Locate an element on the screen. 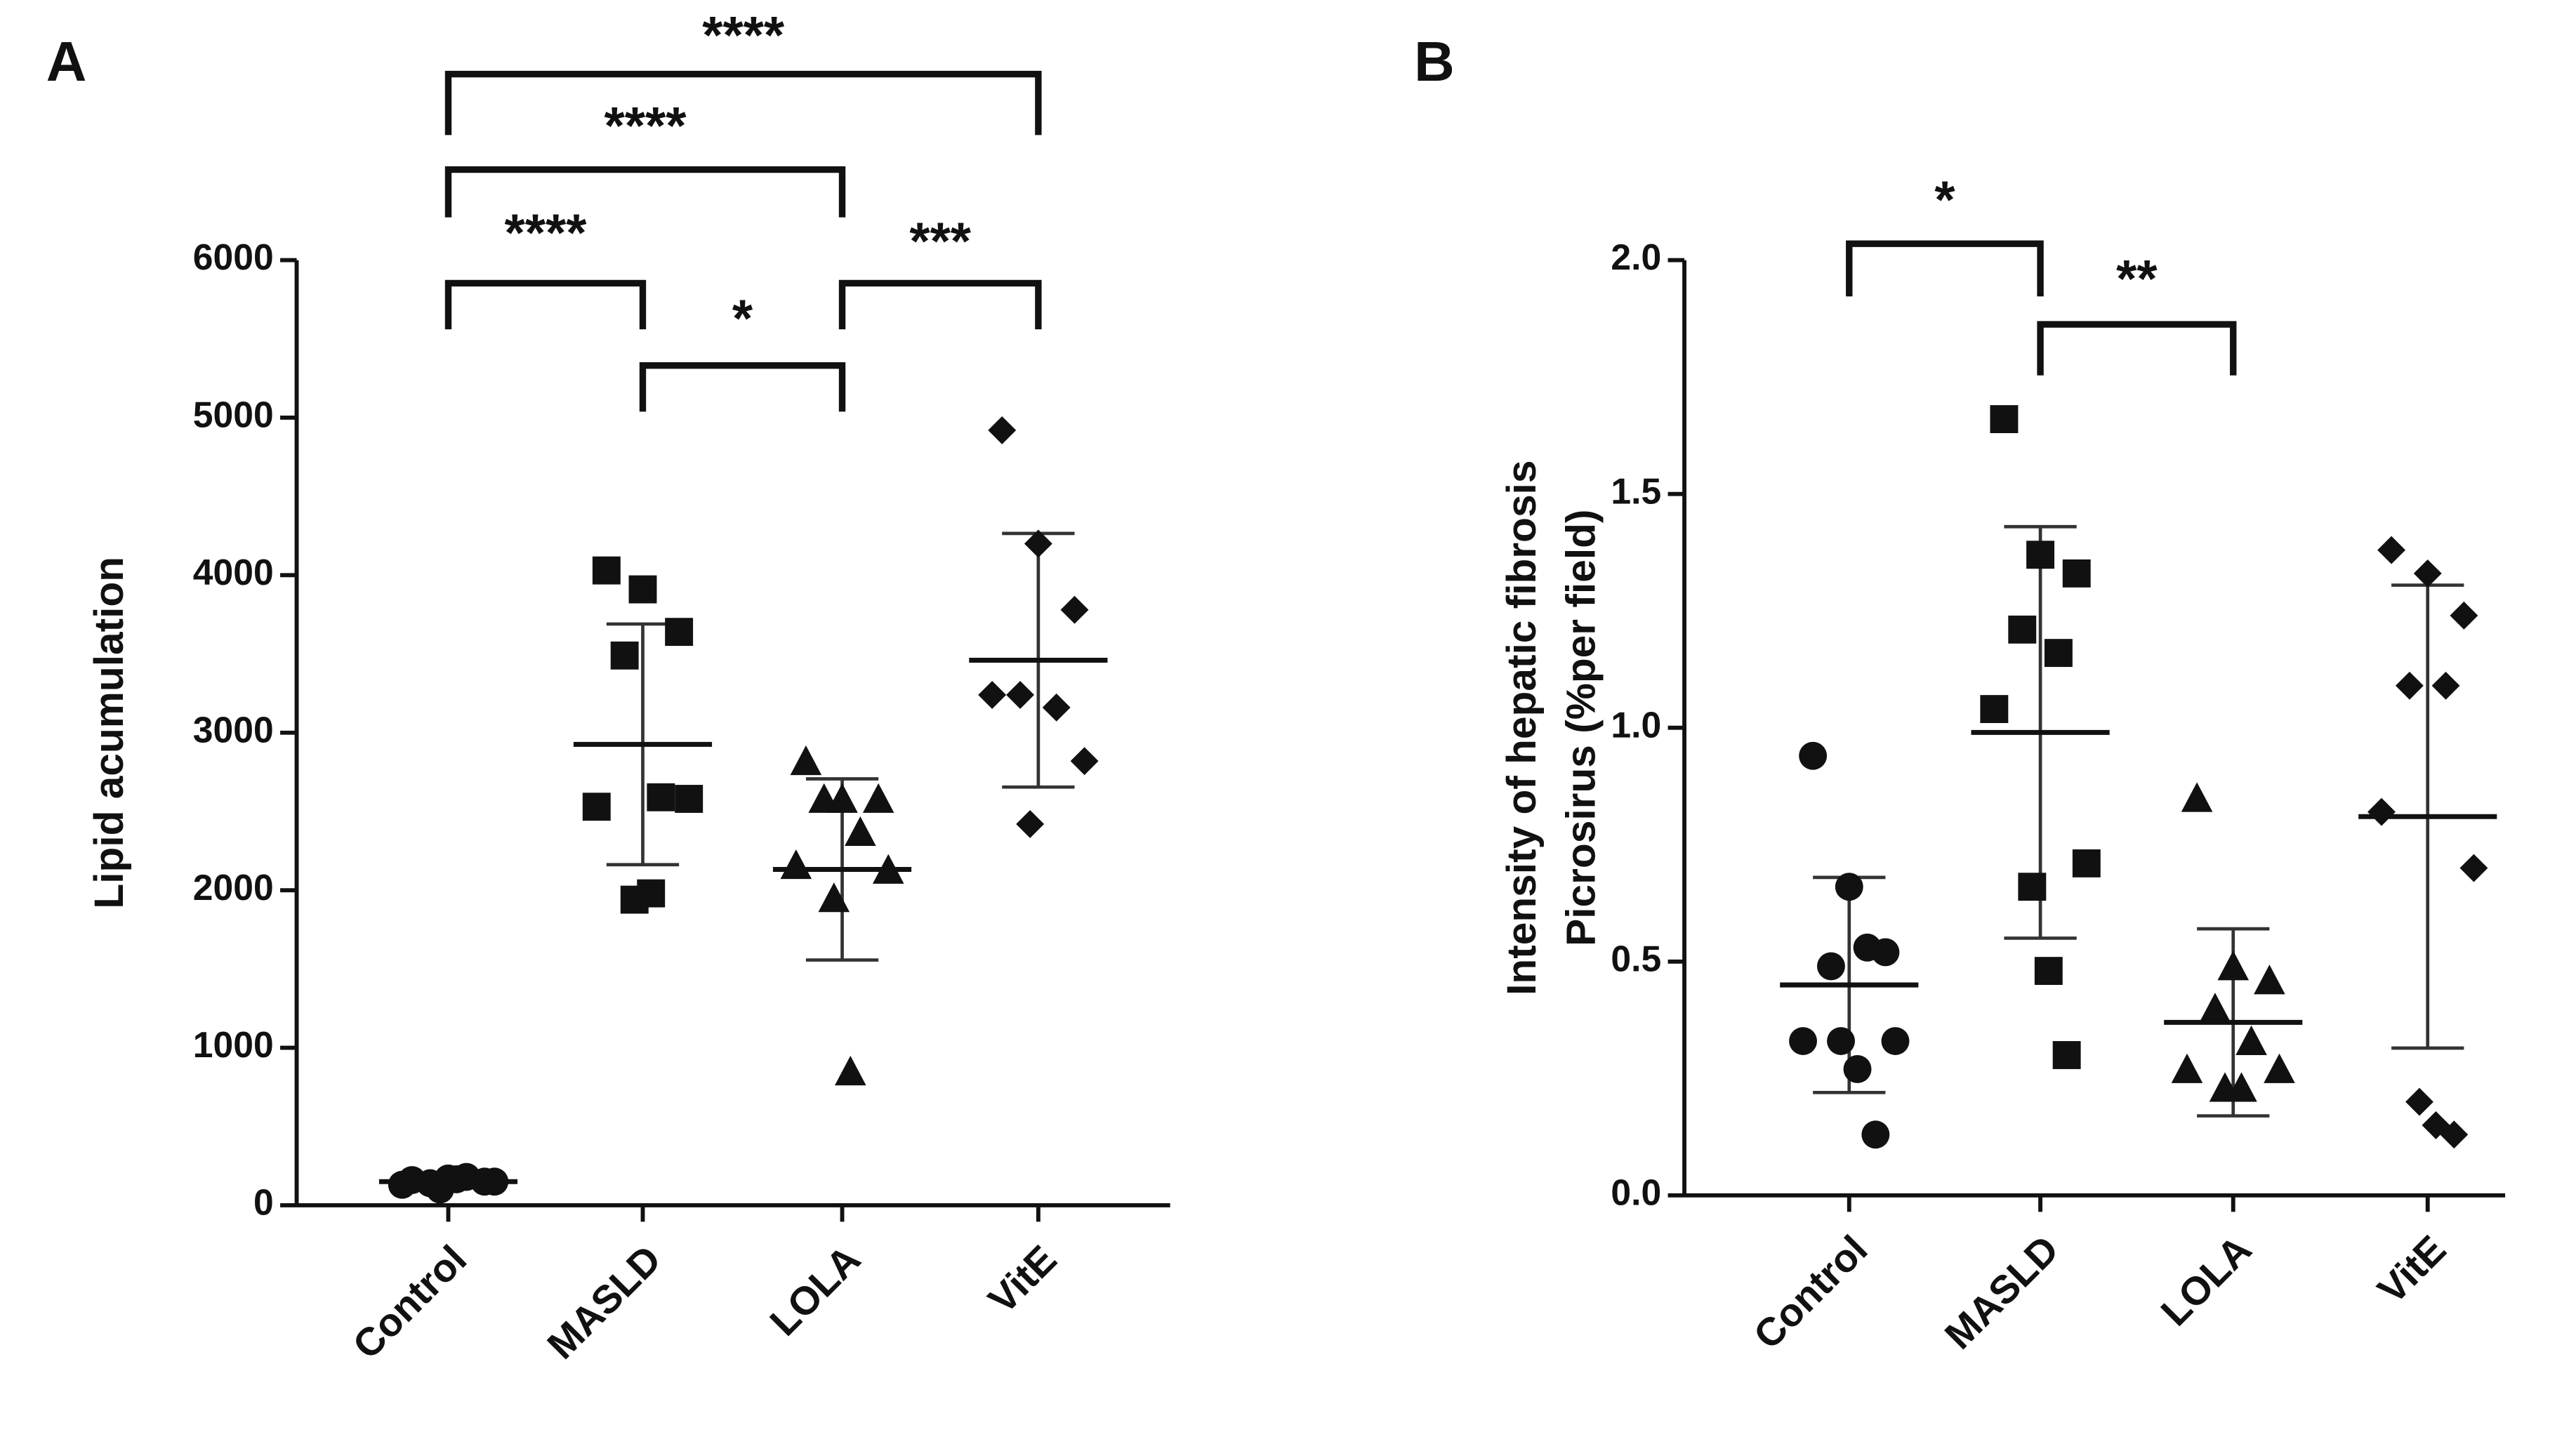  y-tick-label: 0.0 is located at coordinates (1636, 1192).